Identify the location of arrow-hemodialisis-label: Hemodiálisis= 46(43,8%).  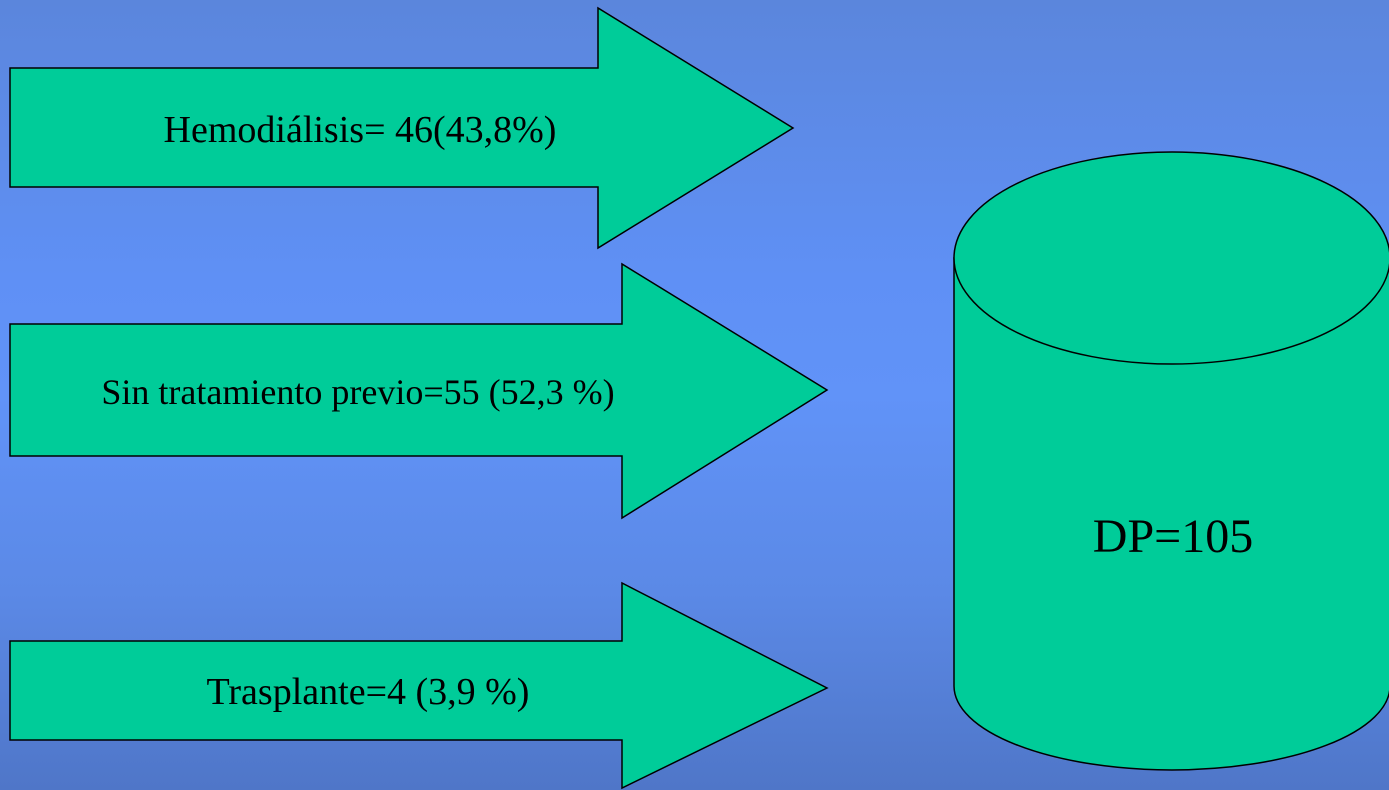
(360, 130).